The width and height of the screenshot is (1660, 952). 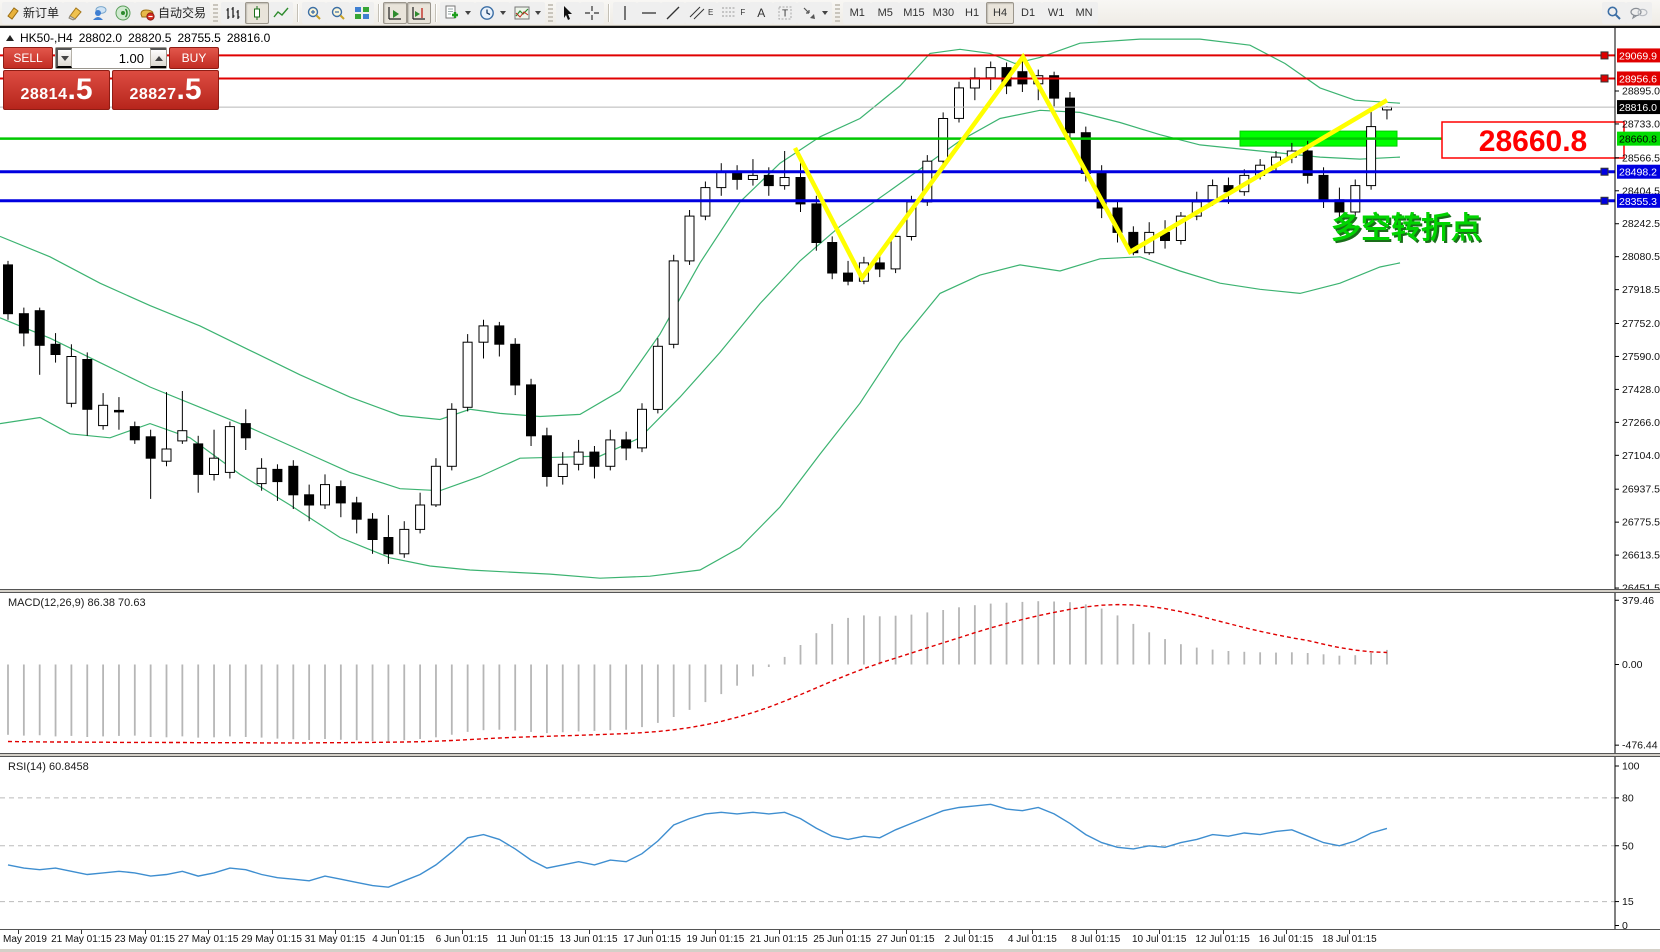 What do you see at coordinates (592, 12) in the screenshot?
I see `crosshair-tool-button` at bounding box center [592, 12].